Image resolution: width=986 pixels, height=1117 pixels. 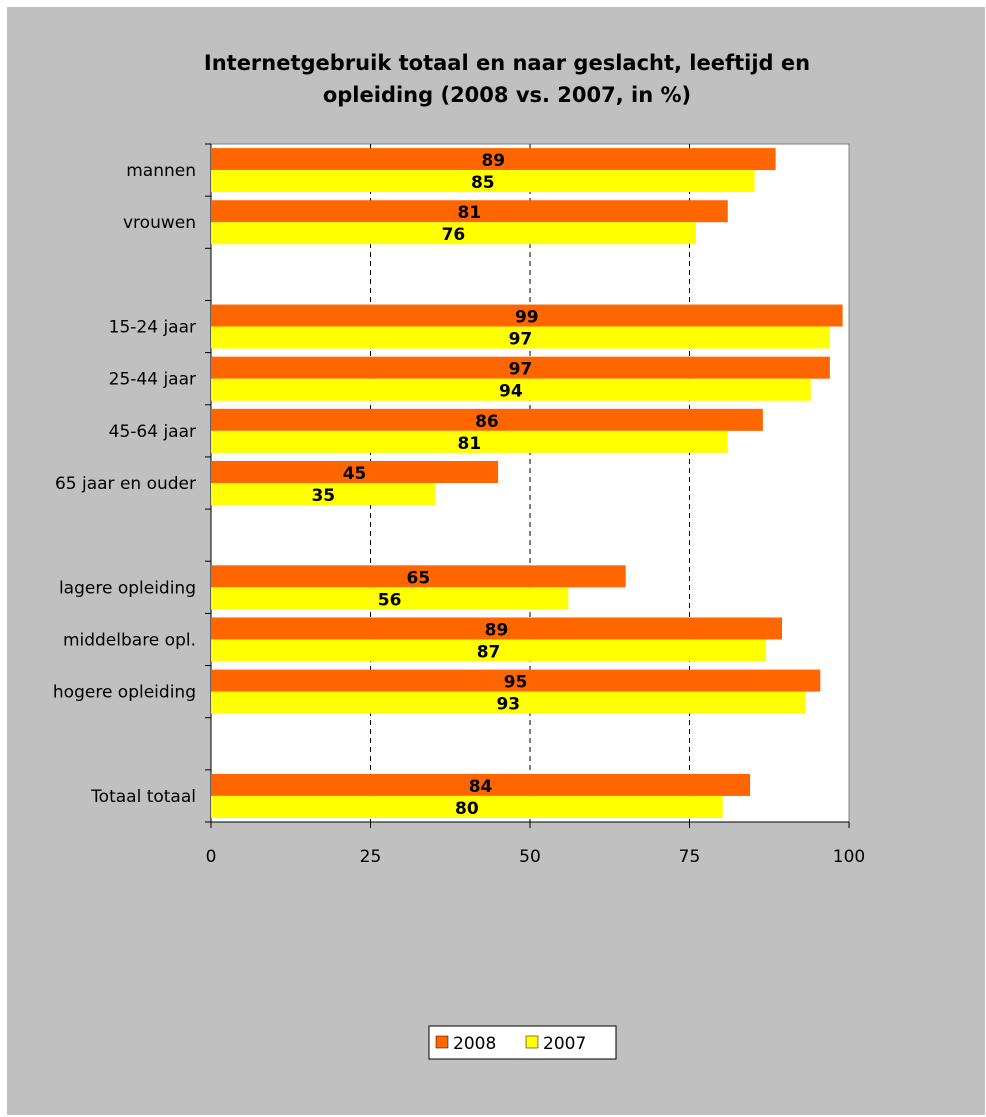 What do you see at coordinates (530, 857) in the screenshot?
I see `x-tick-label: 50` at bounding box center [530, 857].